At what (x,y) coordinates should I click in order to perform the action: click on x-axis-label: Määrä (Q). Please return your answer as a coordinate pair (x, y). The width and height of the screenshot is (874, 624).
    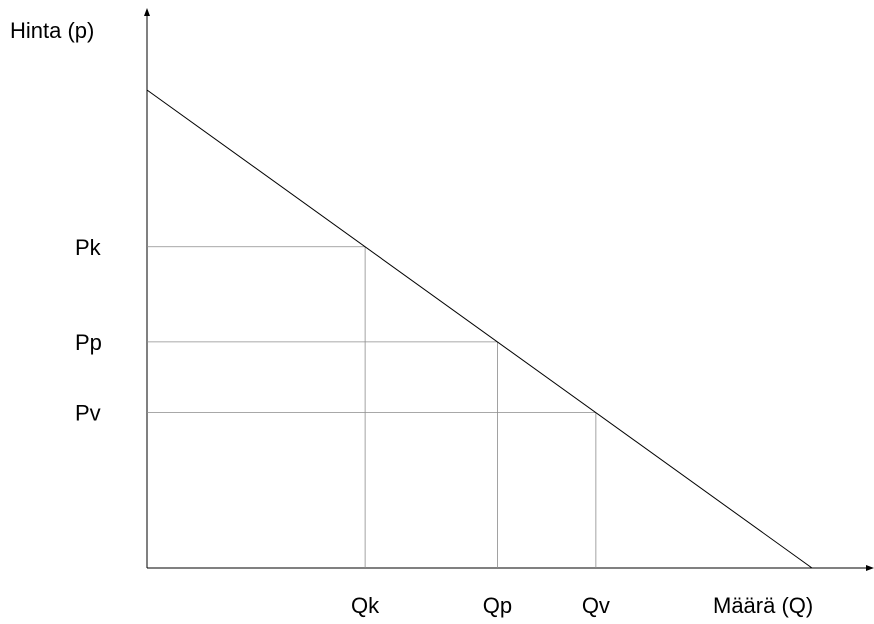
    Looking at the image, I should click on (763, 605).